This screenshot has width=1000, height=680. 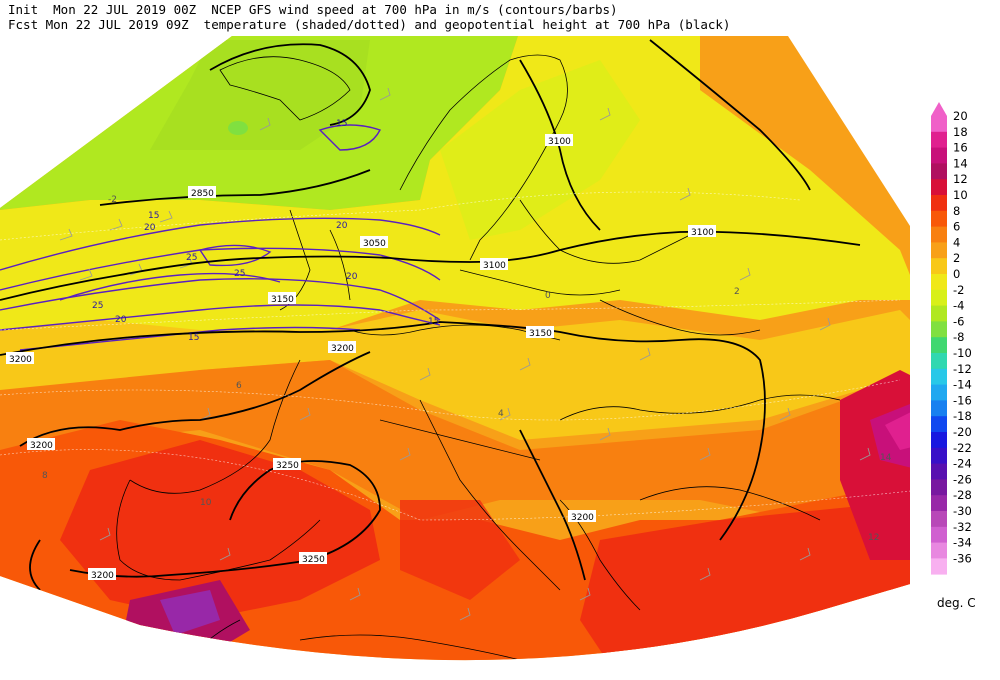 What do you see at coordinates (960, 116) in the screenshot?
I see `colorbar-tick-label: 20` at bounding box center [960, 116].